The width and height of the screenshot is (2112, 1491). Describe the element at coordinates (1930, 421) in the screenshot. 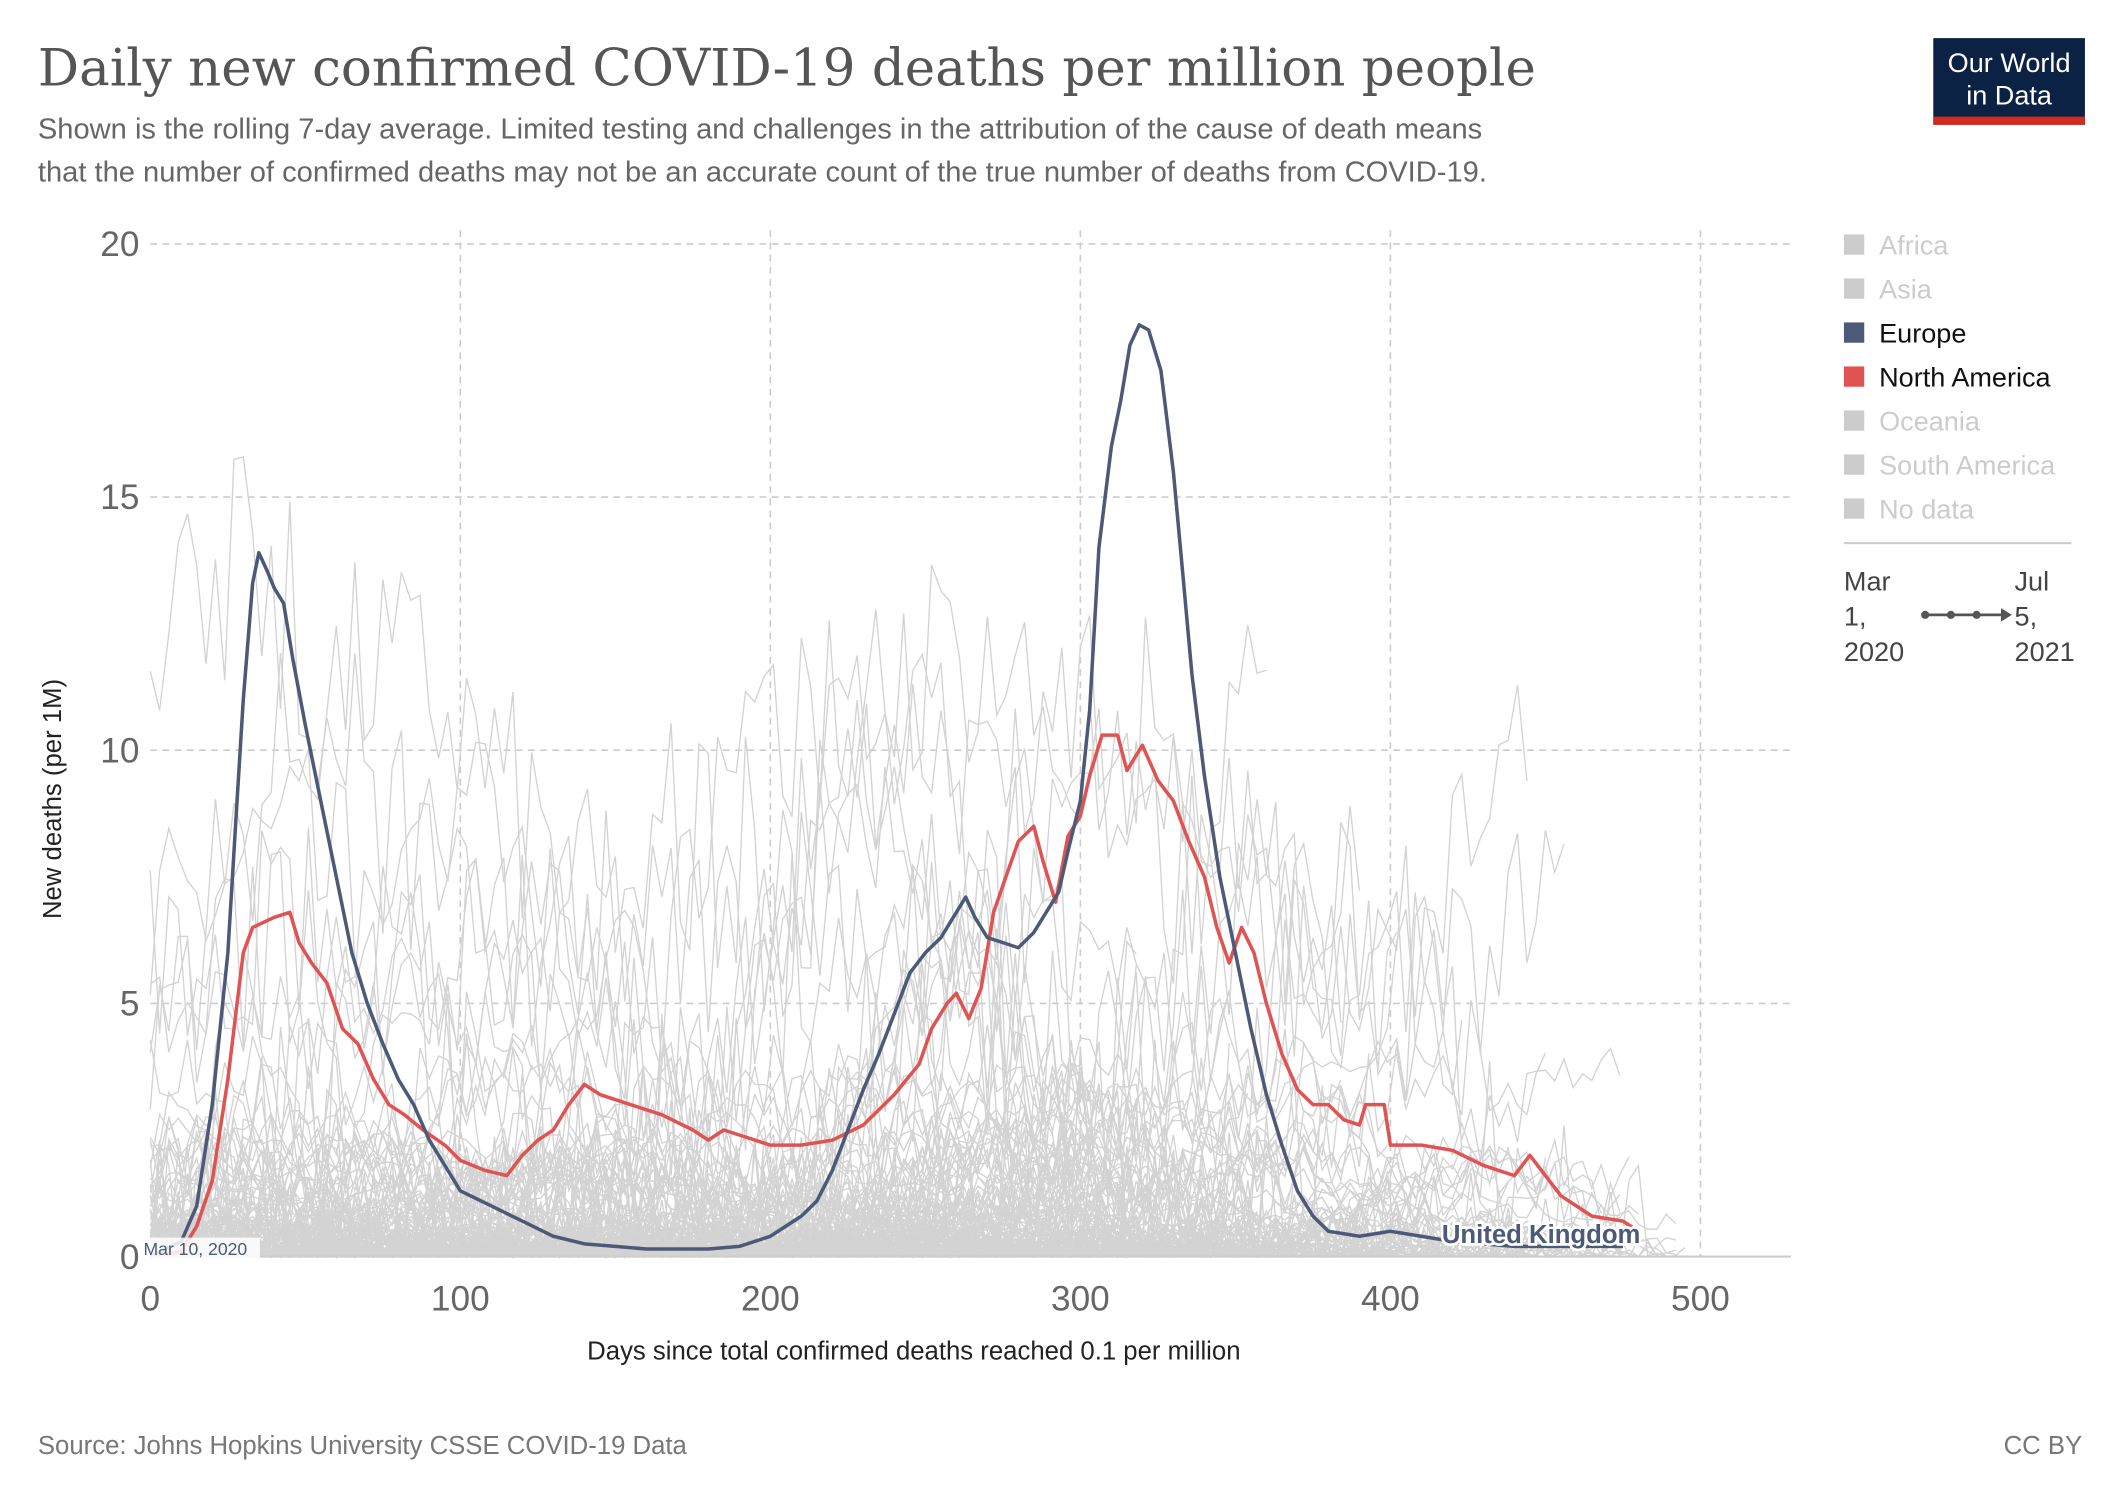

I see `legend-label: Oceania` at that location.